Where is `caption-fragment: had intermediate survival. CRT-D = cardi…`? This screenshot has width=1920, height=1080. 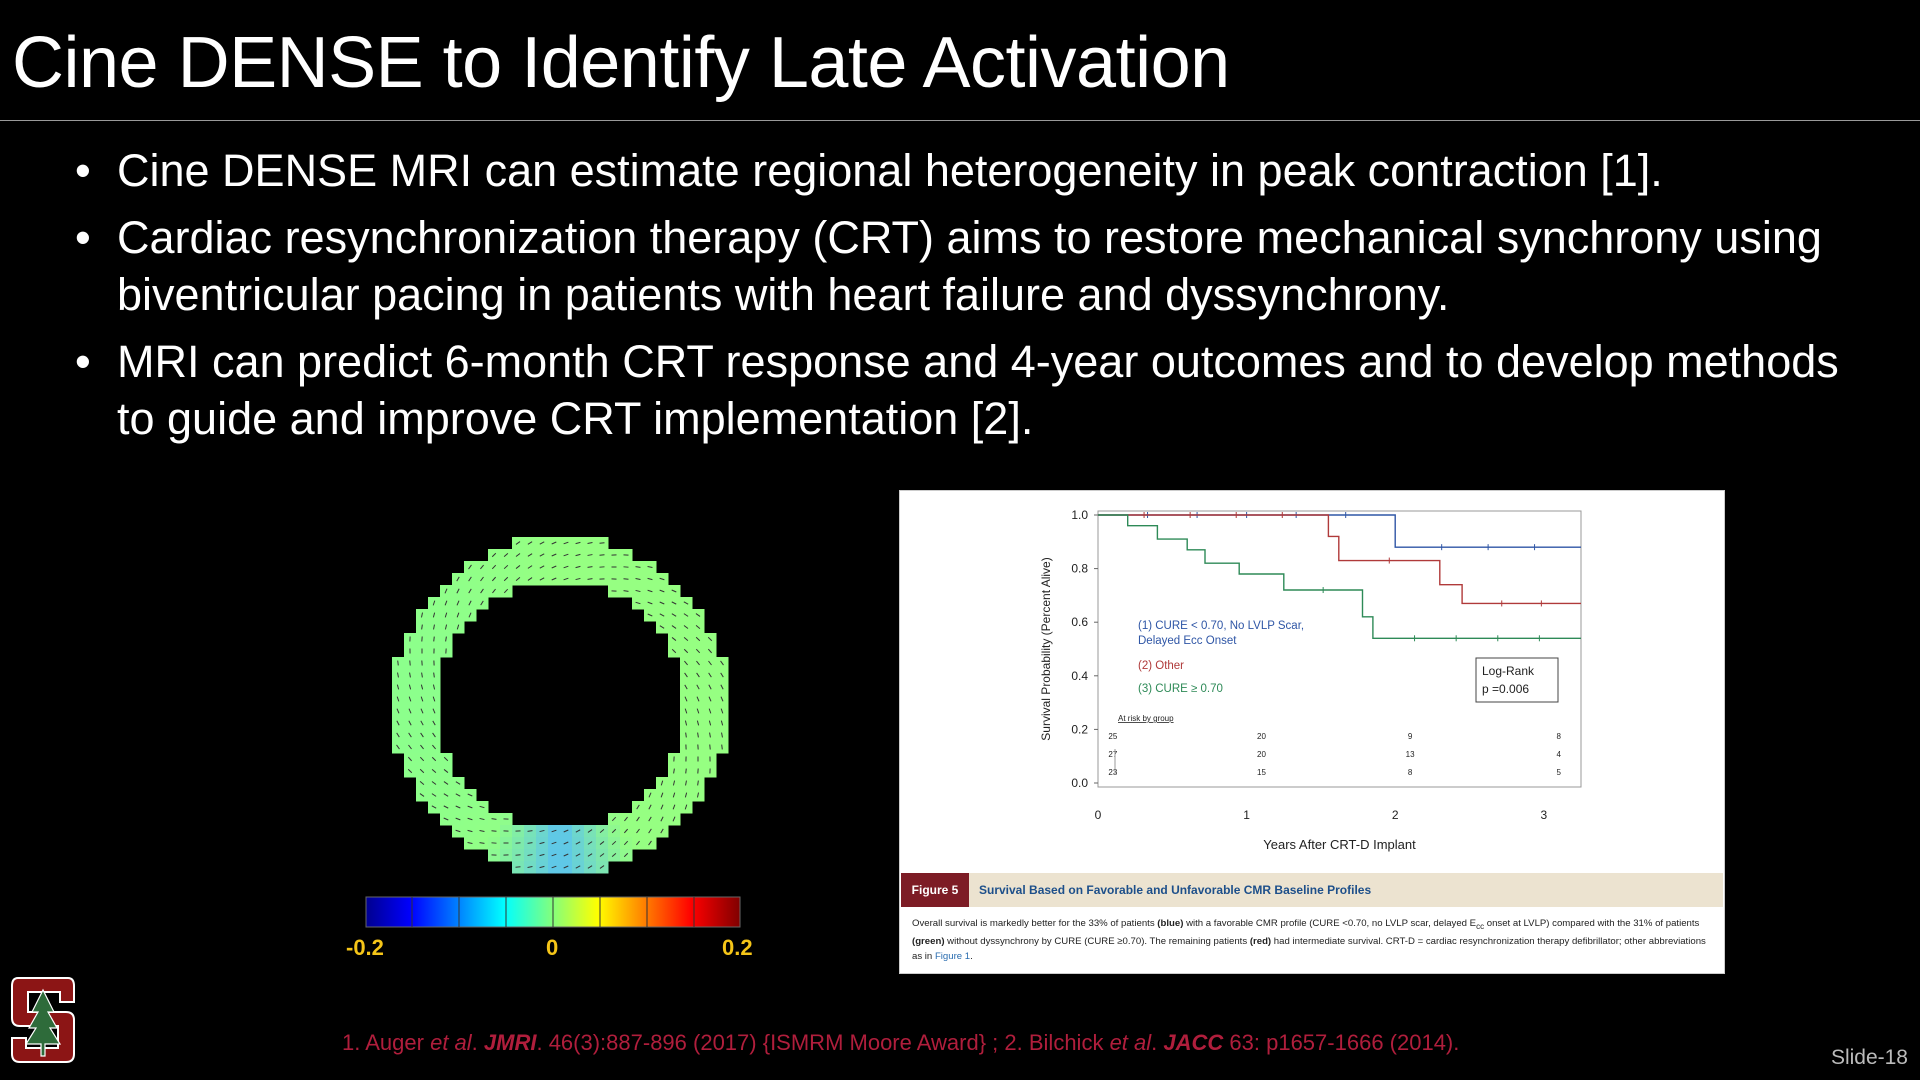
caption-fragment: had intermediate survival. CRT-D = cardi… is located at coordinates (1309, 948).